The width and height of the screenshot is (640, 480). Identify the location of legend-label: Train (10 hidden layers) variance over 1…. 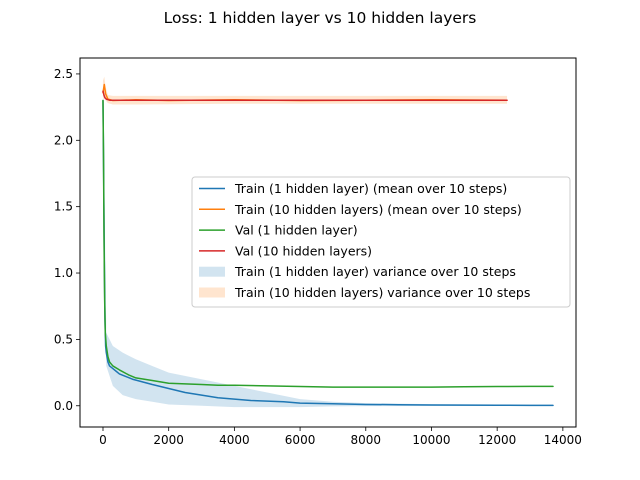
(382, 292).